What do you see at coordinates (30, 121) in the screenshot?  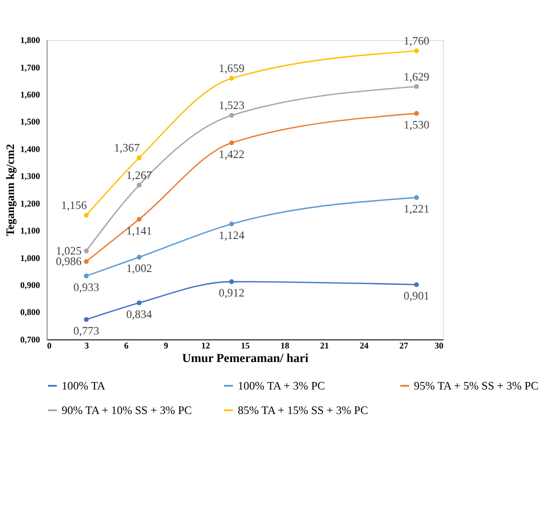 I see `y-tick-label: 1,500` at bounding box center [30, 121].